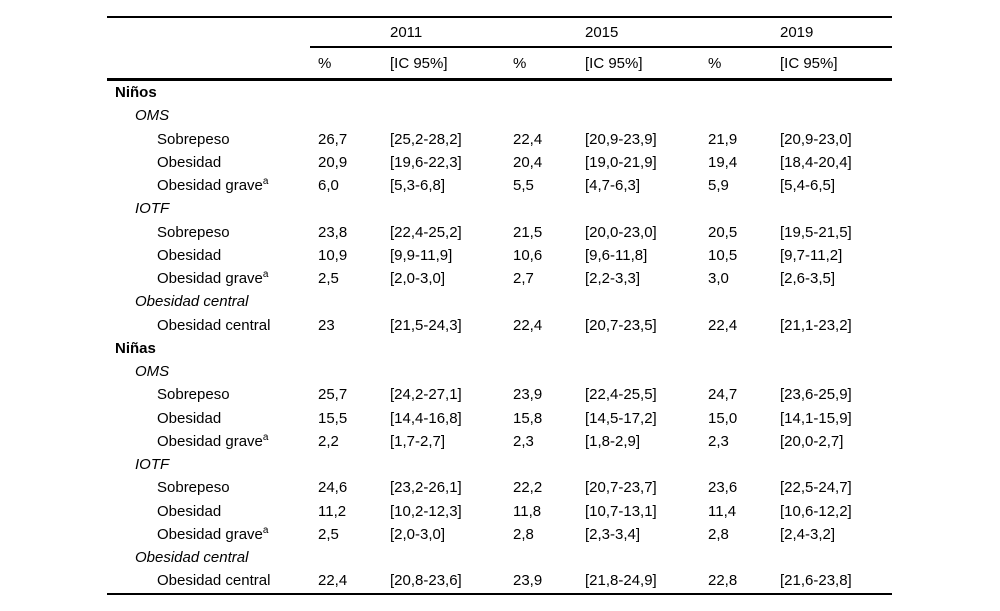 This screenshot has height=611, width=1000. What do you see at coordinates (523, 186) in the screenshot?
I see `pct-value: 5,5` at bounding box center [523, 186].